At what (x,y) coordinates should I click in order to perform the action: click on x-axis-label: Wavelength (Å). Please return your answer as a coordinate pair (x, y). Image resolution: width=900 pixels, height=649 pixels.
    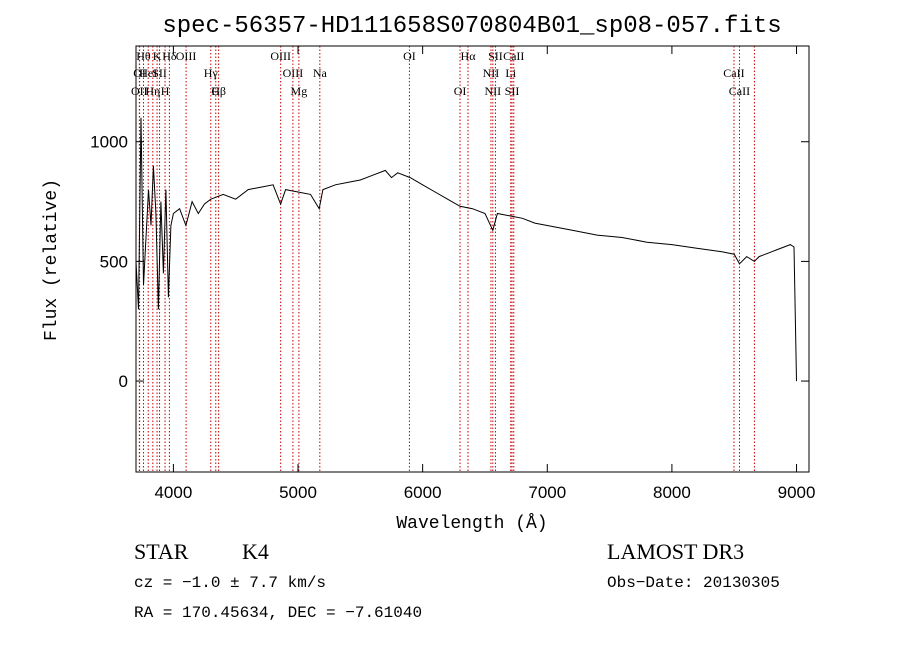
    Looking at the image, I should click on (471, 523).